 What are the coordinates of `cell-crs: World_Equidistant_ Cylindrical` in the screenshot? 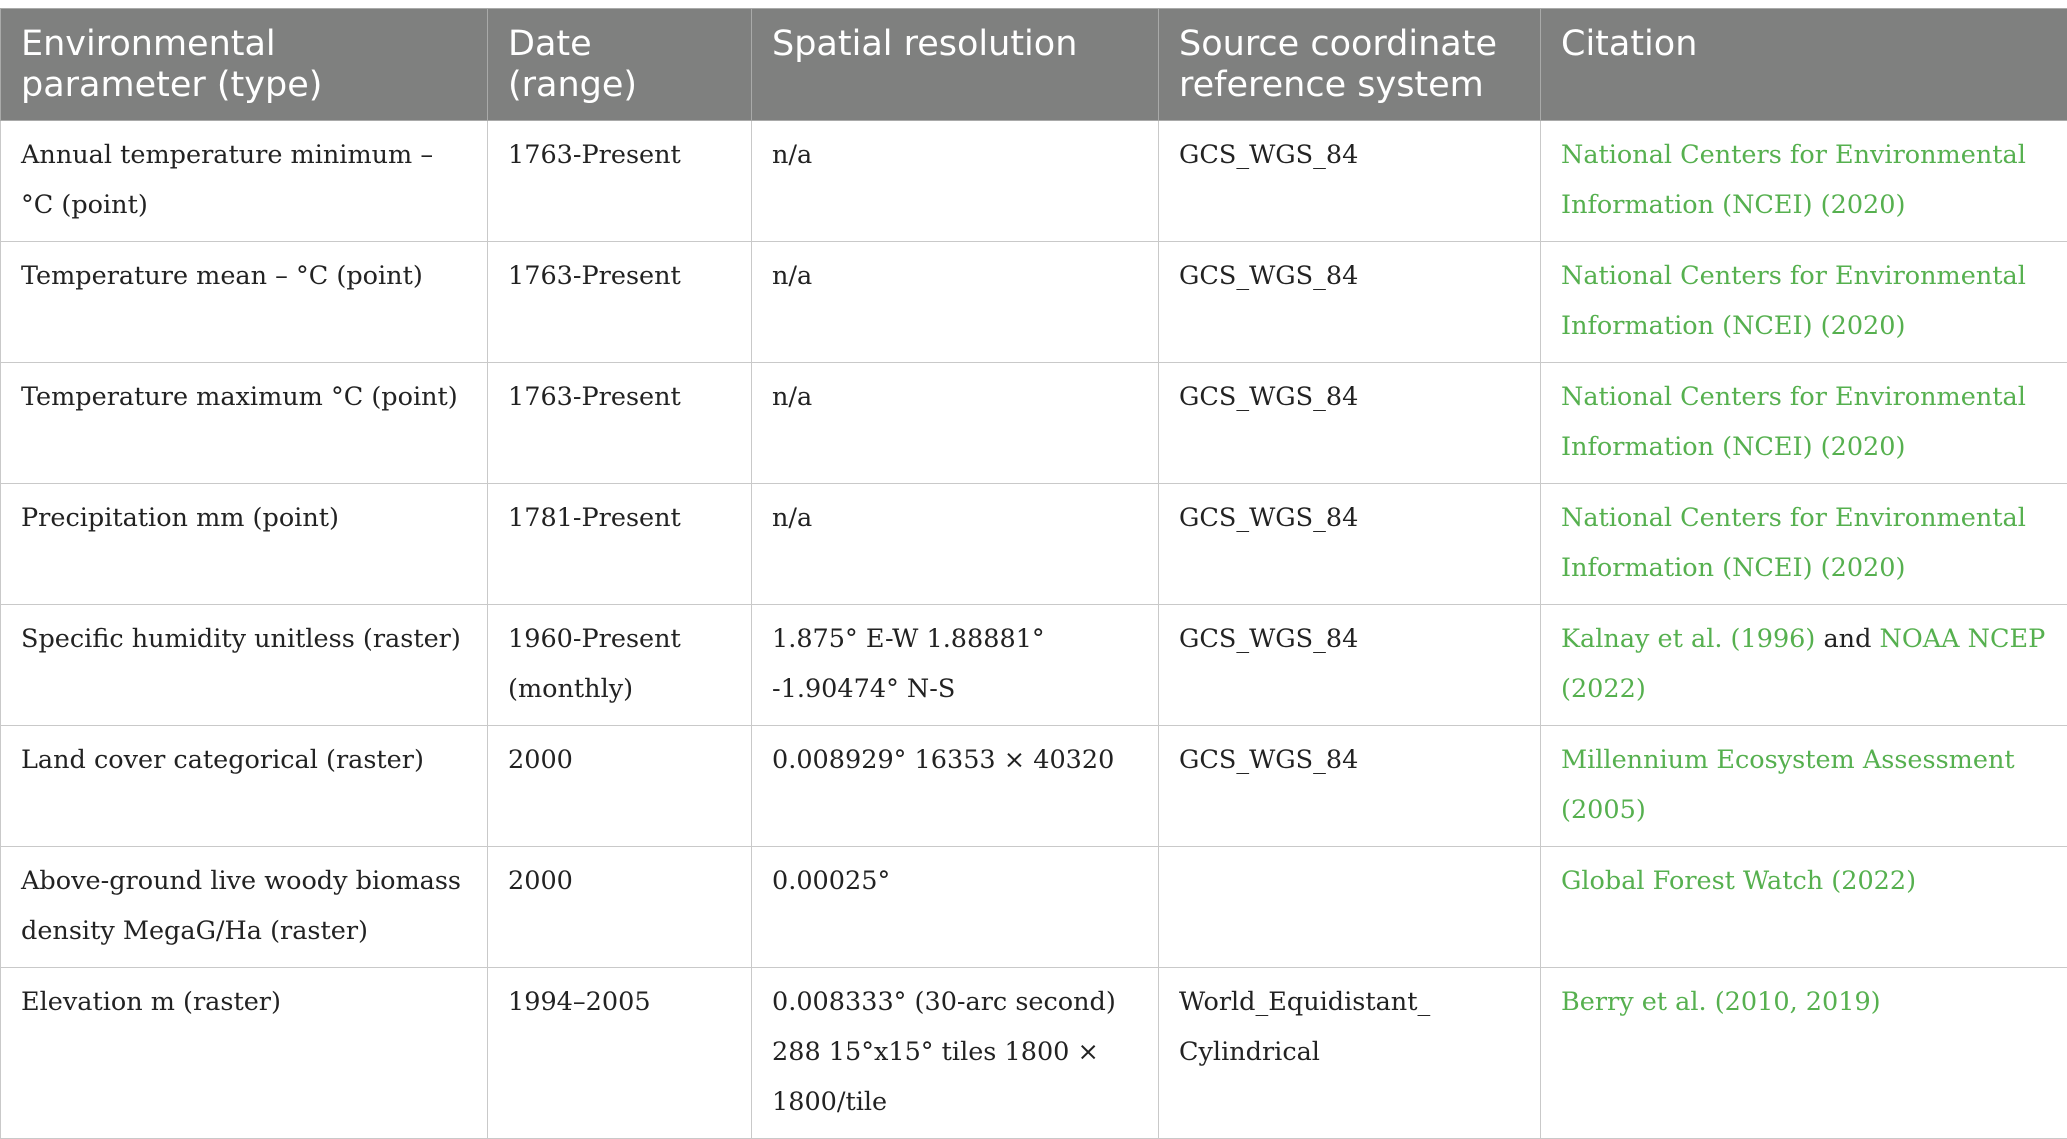 It's located at (1350, 1053).